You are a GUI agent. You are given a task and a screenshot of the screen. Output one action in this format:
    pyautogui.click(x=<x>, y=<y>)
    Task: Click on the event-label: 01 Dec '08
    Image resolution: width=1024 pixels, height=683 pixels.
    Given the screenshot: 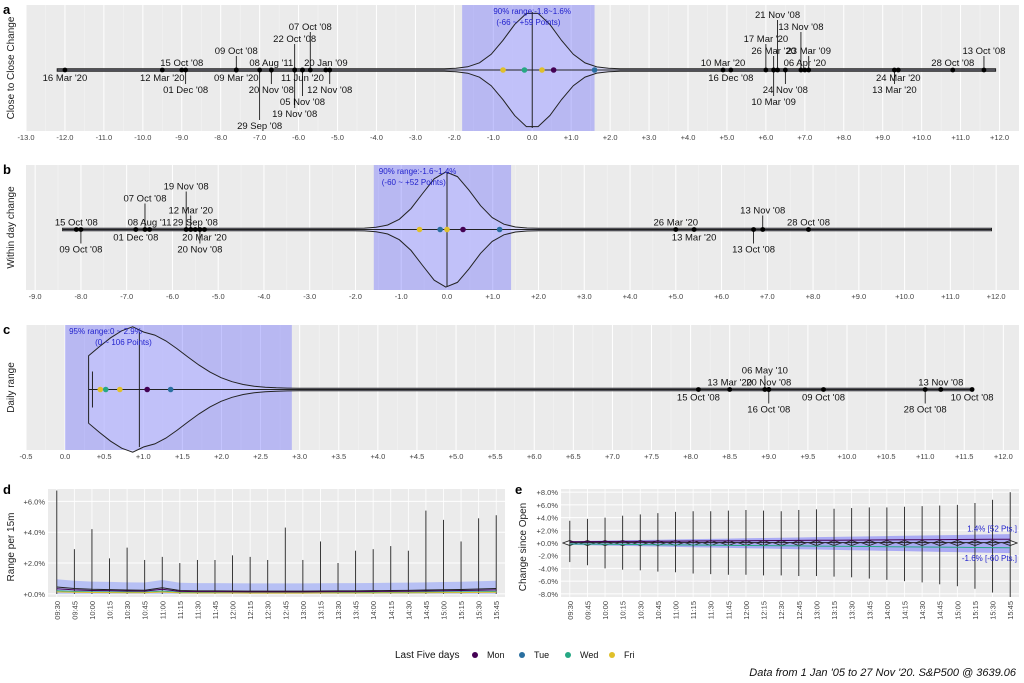 What is the action you would take?
    pyautogui.click(x=185, y=90)
    